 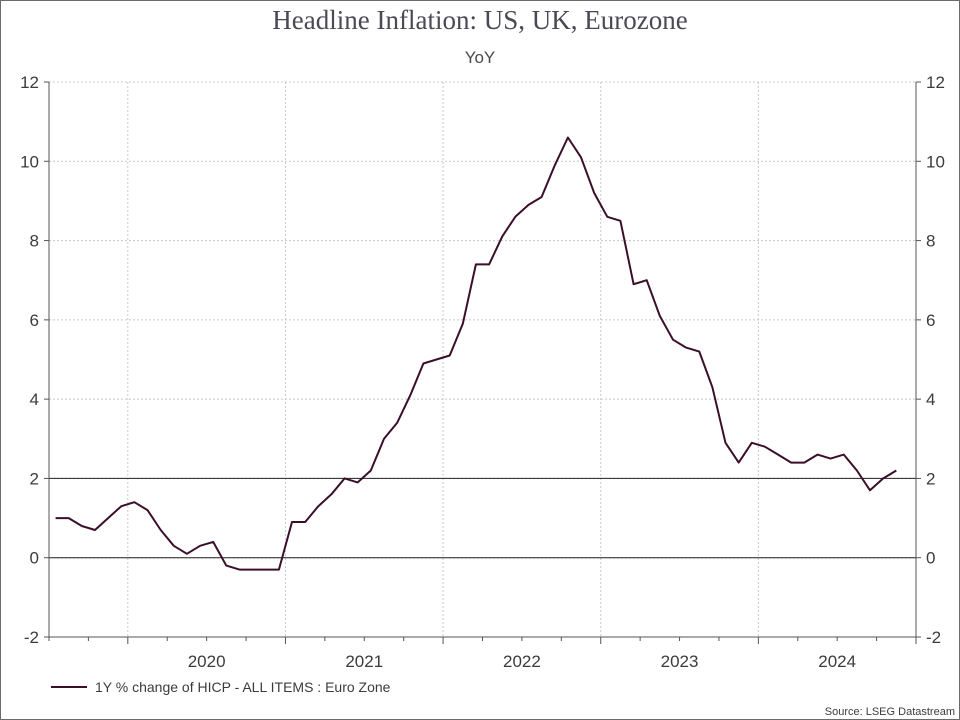 What do you see at coordinates (34, 558) in the screenshot?
I see `y-tick-label: 0` at bounding box center [34, 558].